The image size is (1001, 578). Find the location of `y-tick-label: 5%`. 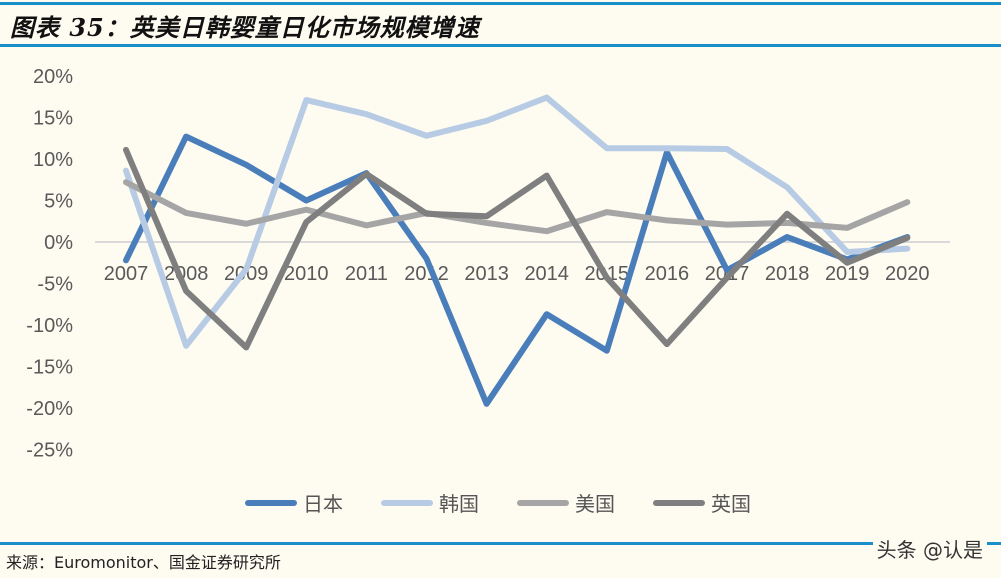

y-tick-label: 5% is located at coordinates (58, 202).